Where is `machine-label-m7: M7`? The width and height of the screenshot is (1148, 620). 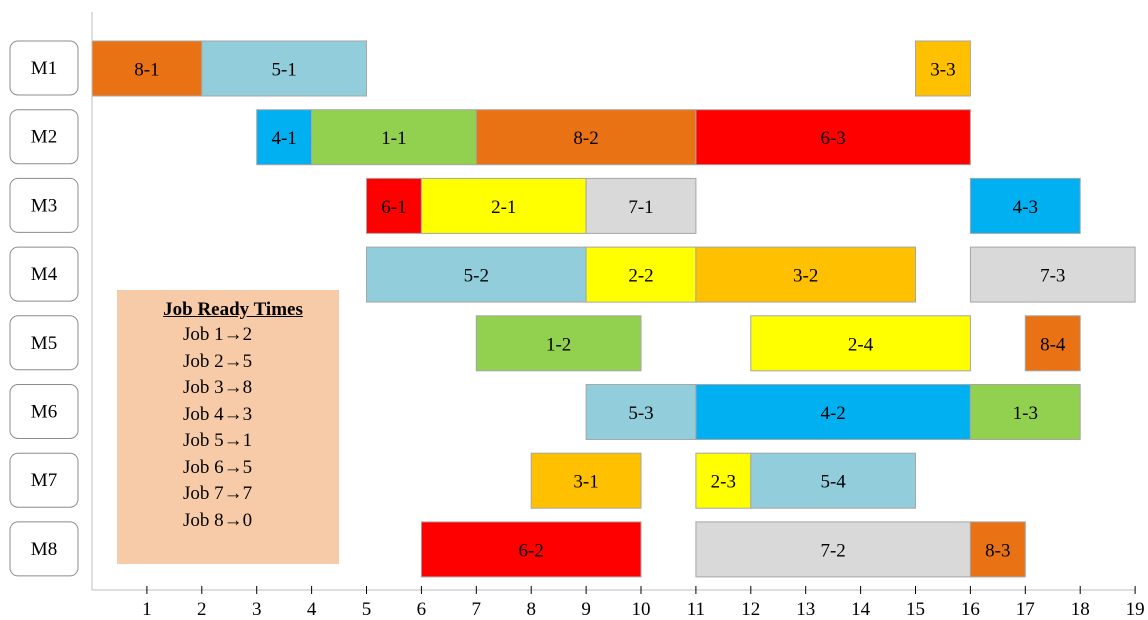 machine-label-m7: M7 is located at coordinates (44, 480).